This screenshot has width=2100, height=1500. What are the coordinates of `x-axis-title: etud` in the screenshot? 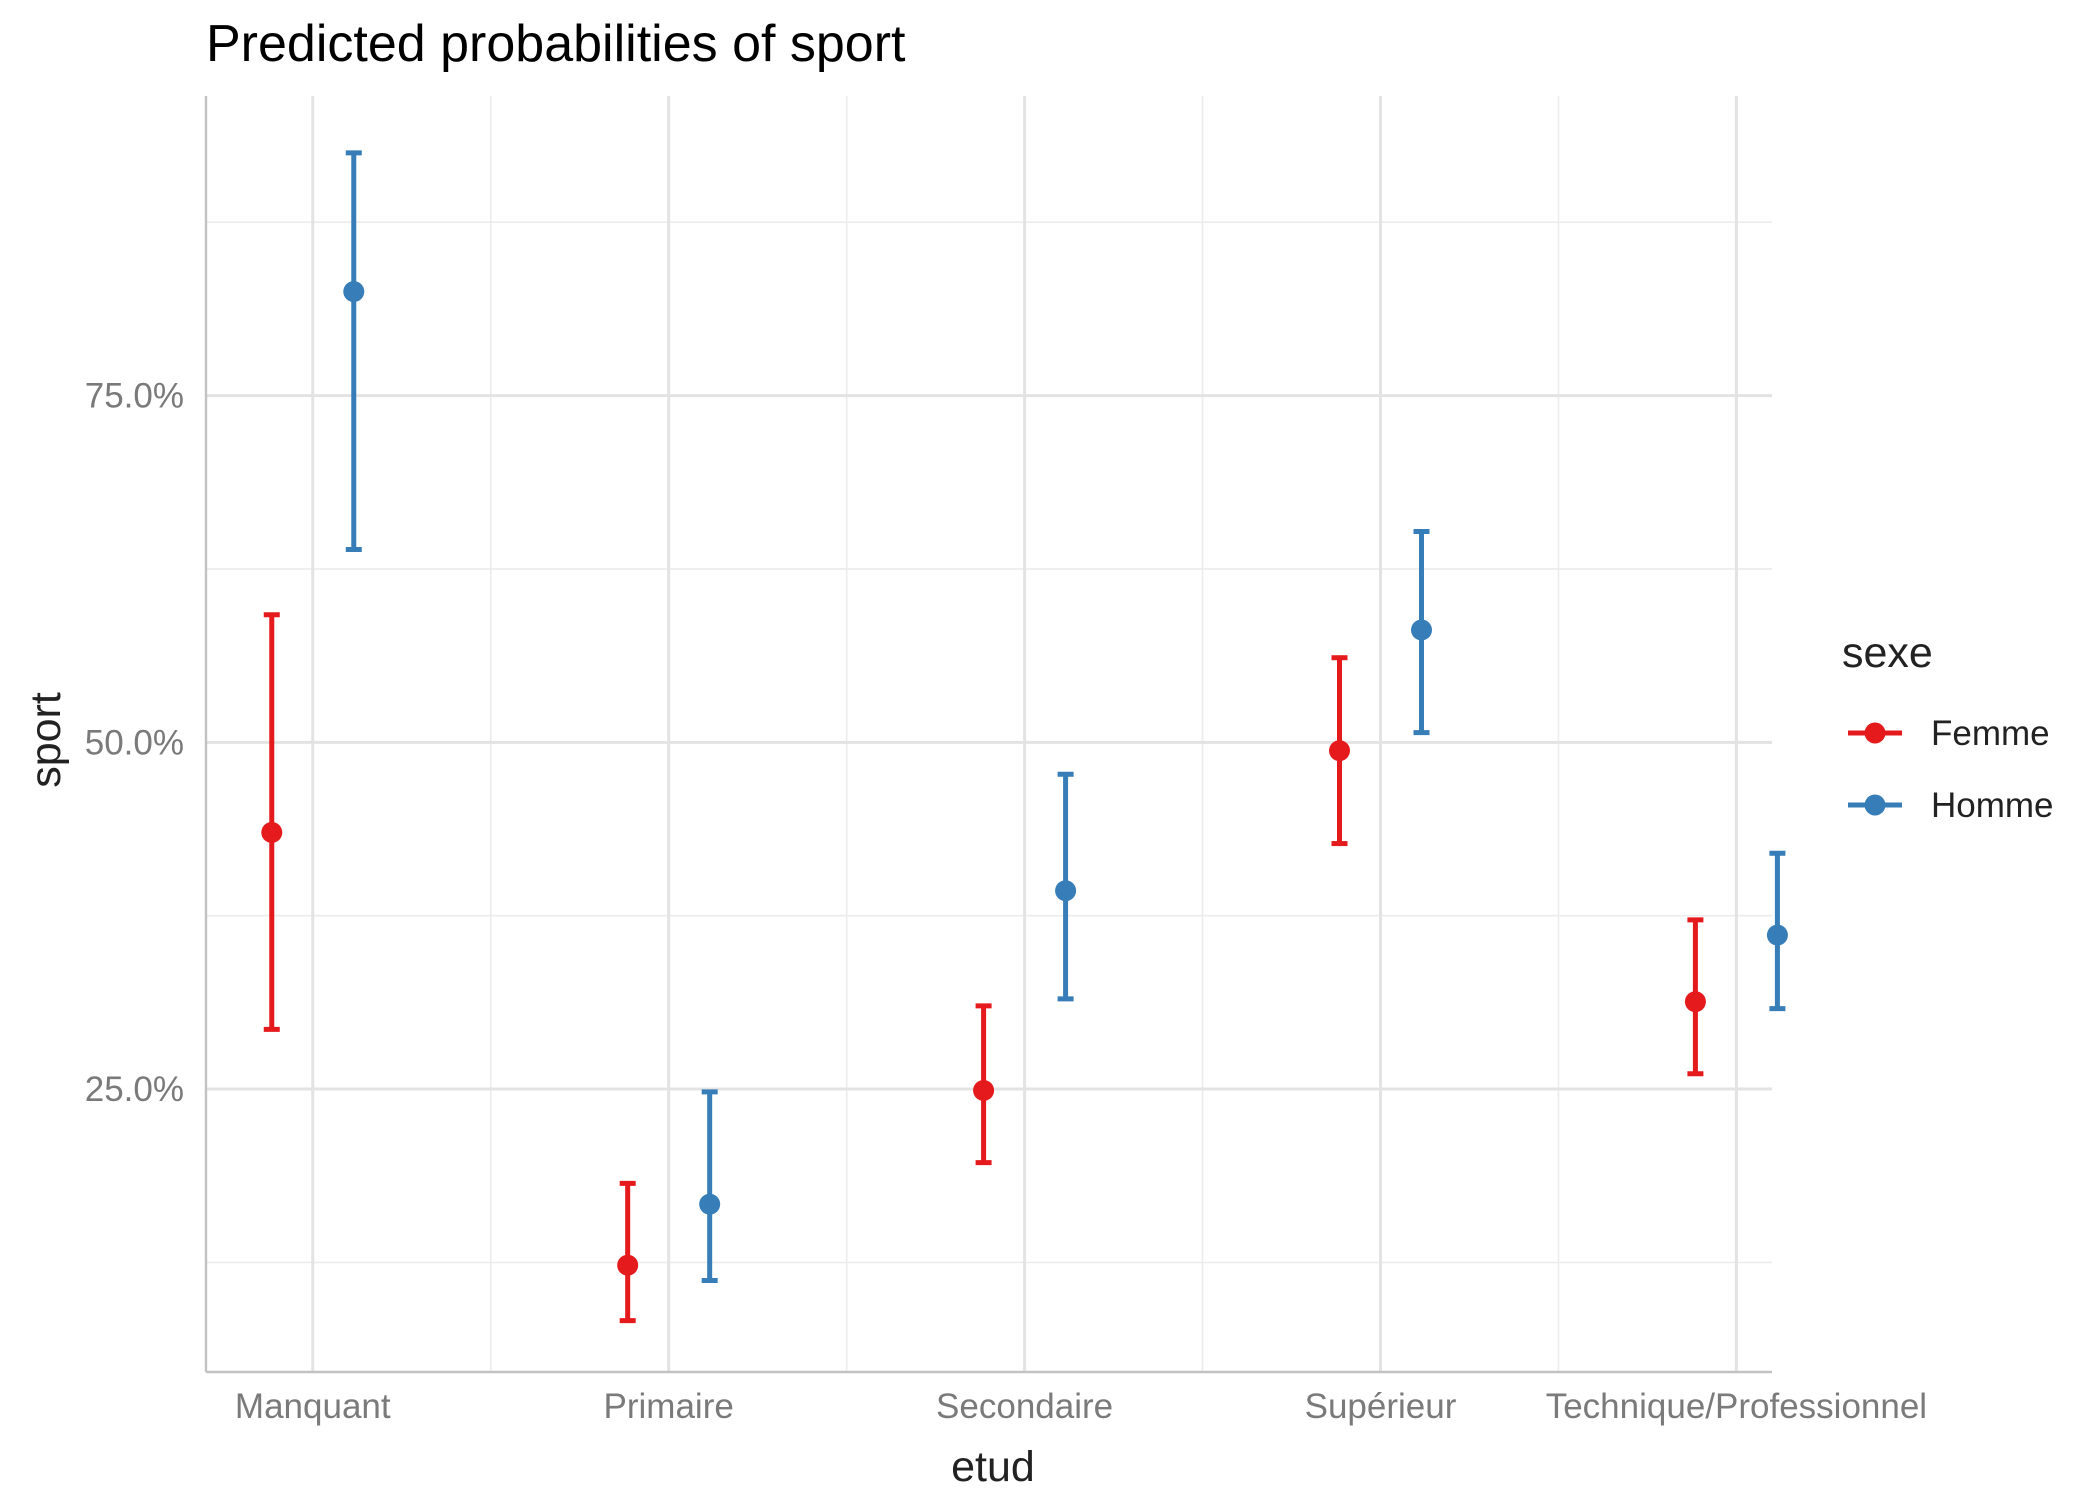 It's located at (993, 1467).